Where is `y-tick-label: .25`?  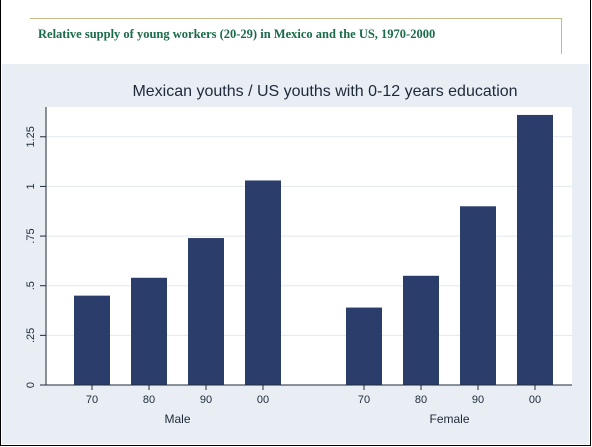 y-tick-label: .25 is located at coordinates (31, 335).